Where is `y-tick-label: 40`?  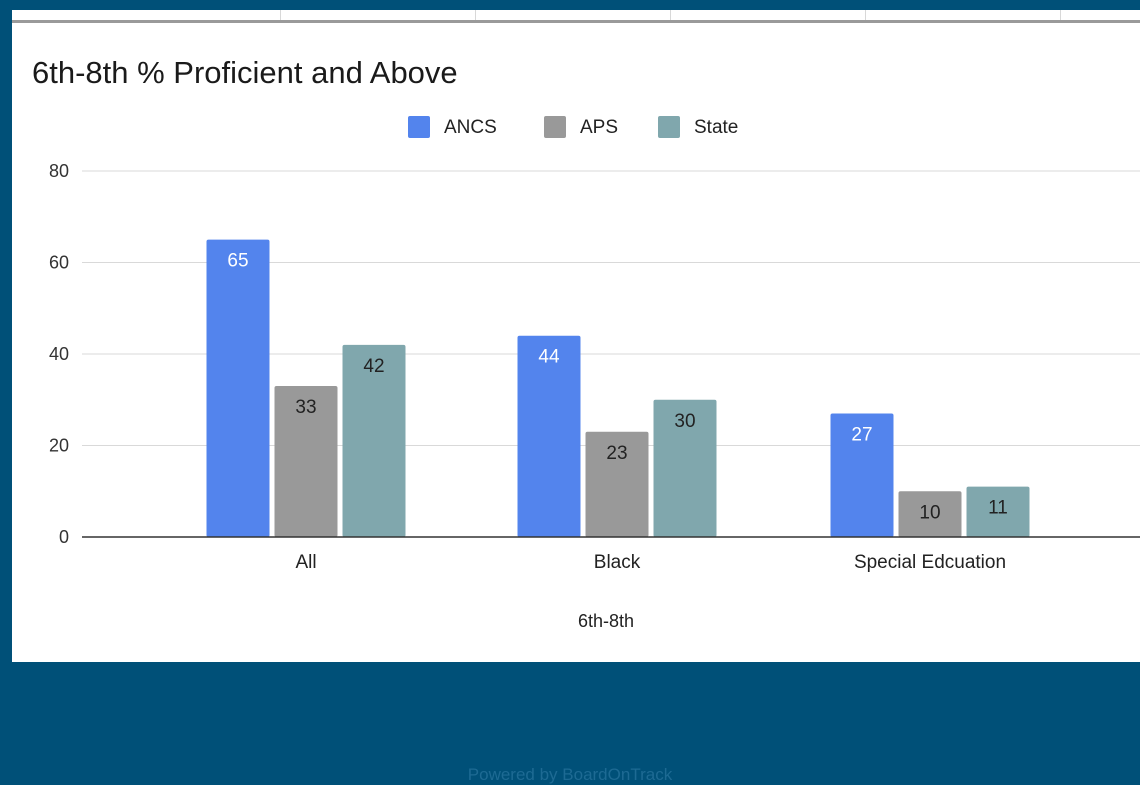 y-tick-label: 40 is located at coordinates (59, 354).